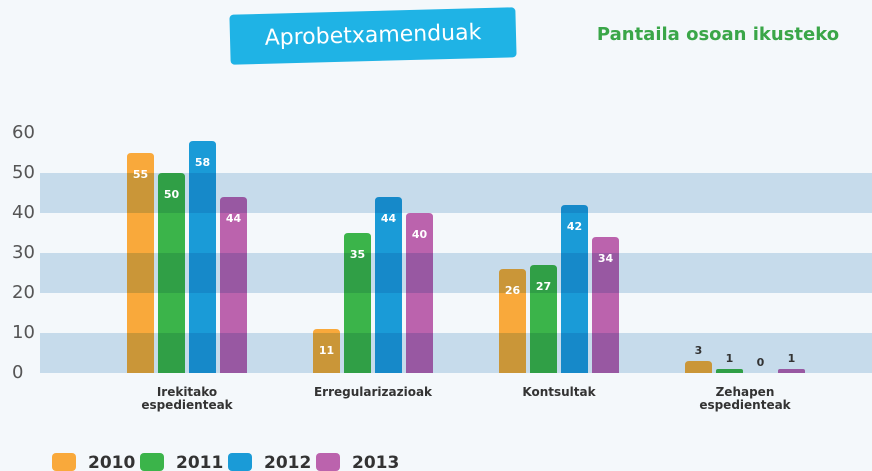  What do you see at coordinates (559, 392) in the screenshot?
I see `x-tick-label: Kontsultak` at bounding box center [559, 392].